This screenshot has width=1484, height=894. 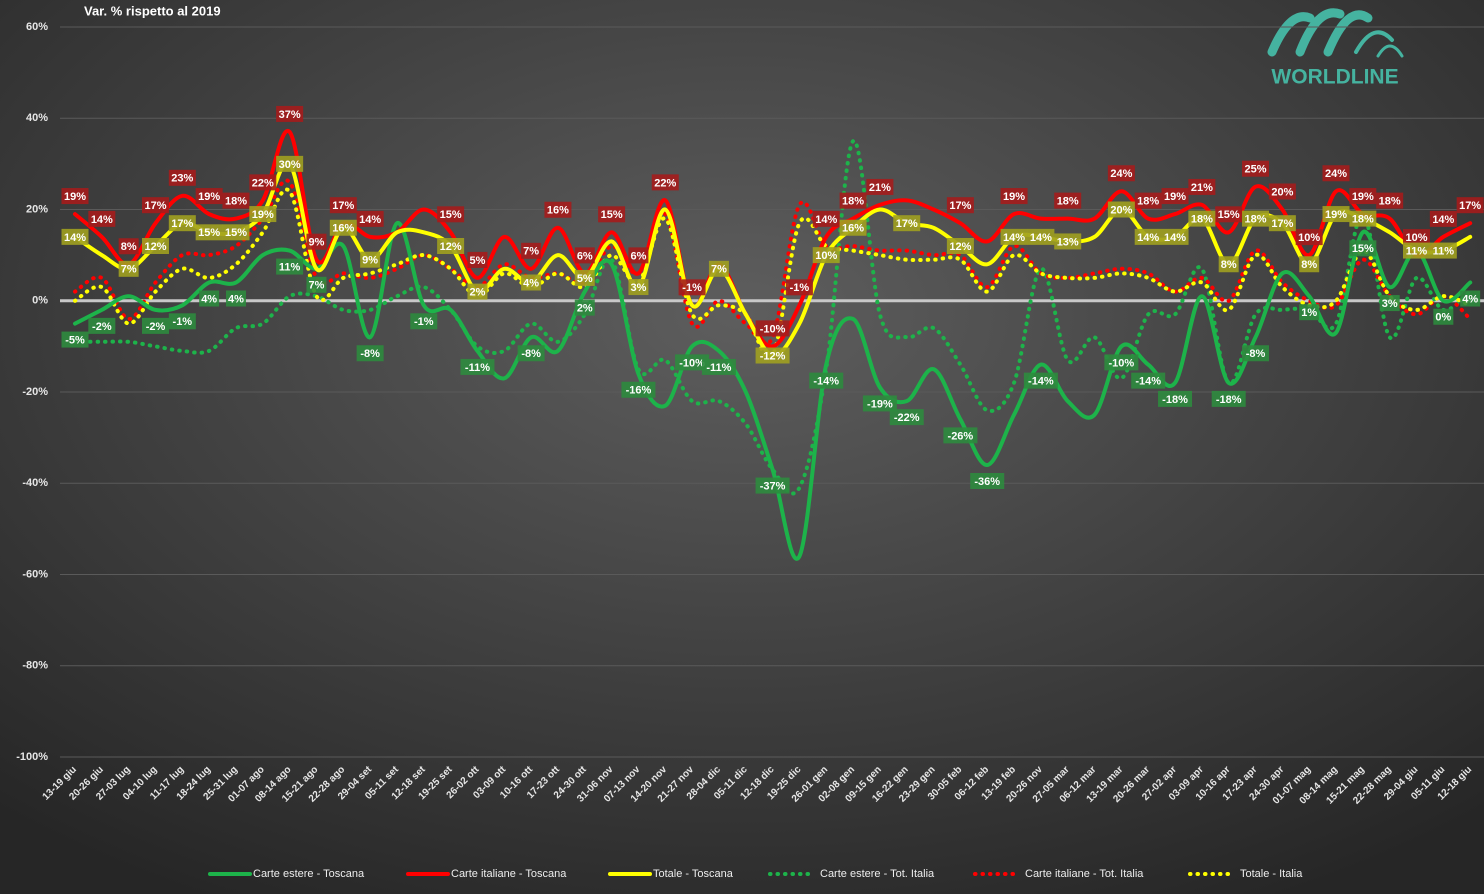 What do you see at coordinates (1443, 318) in the screenshot?
I see `data-label: 0%` at bounding box center [1443, 318].